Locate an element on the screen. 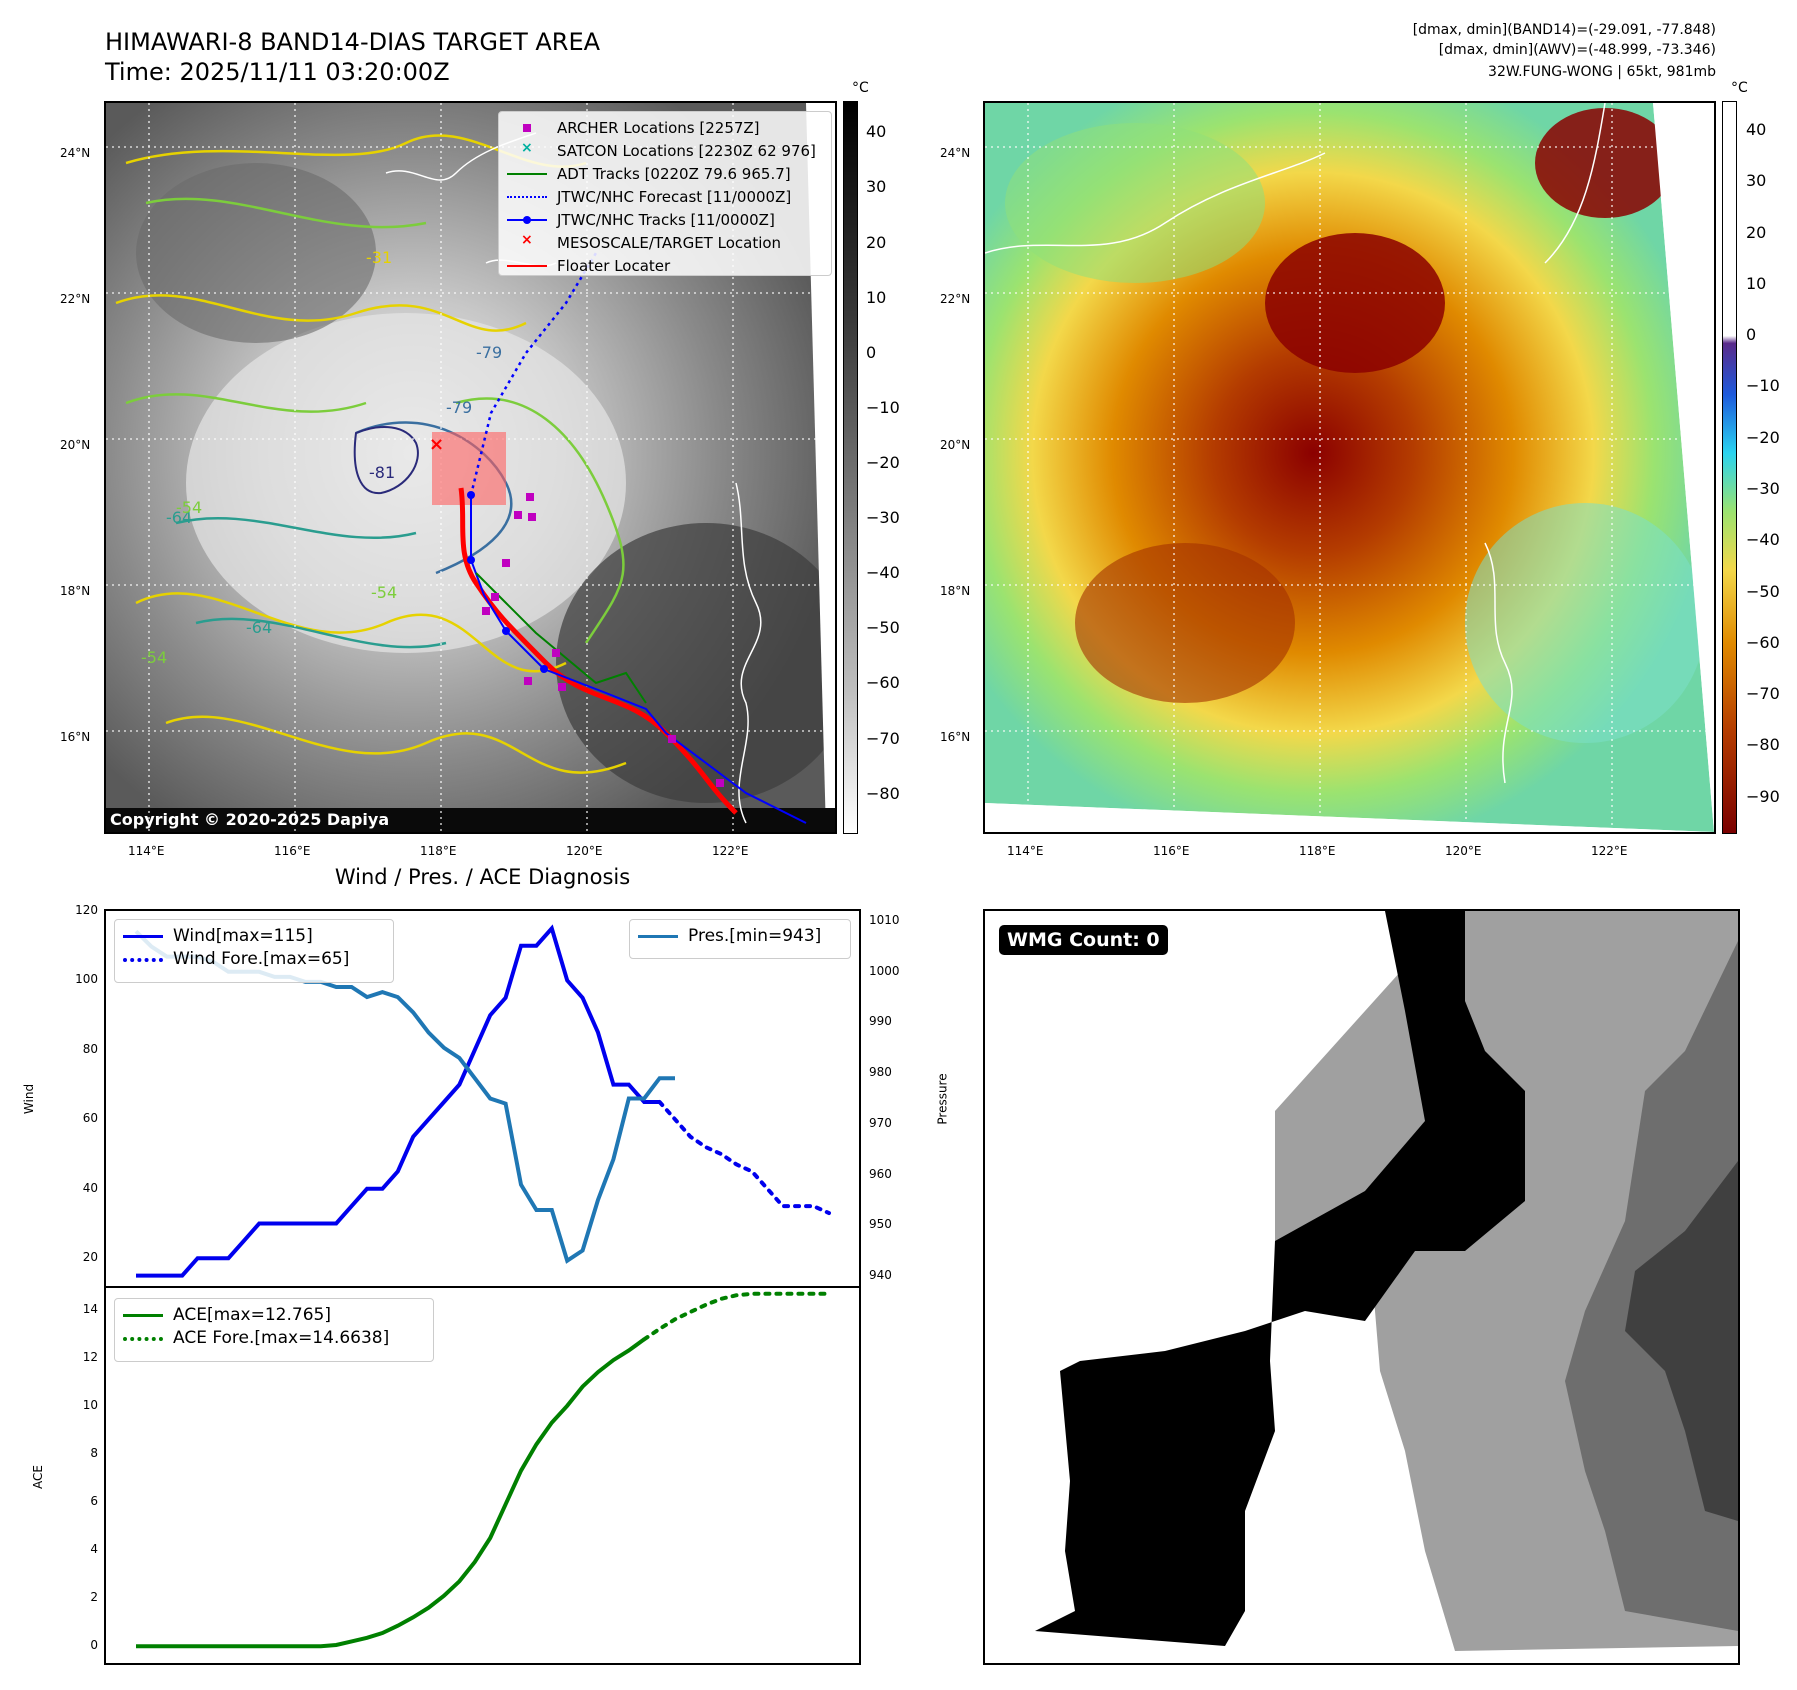 This screenshot has height=1690, width=1797. y-tick-label: 0 is located at coordinates (94, 1645).